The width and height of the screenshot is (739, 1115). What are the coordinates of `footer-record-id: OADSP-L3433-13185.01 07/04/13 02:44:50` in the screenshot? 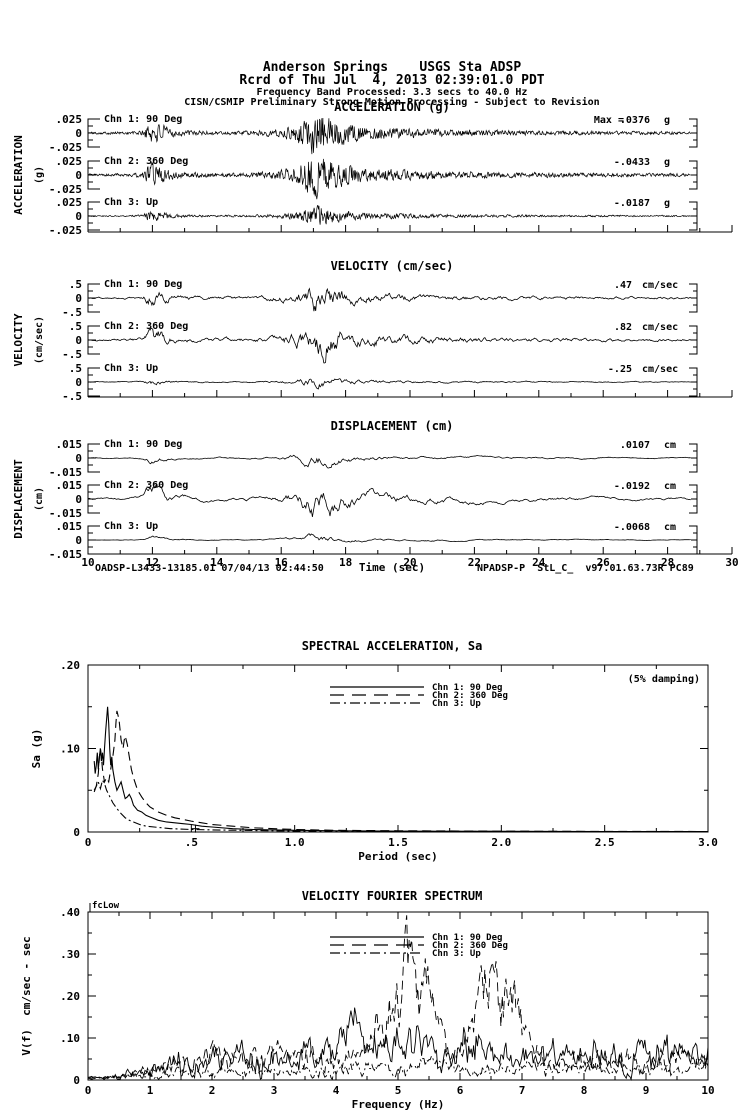 It's located at (209, 568).